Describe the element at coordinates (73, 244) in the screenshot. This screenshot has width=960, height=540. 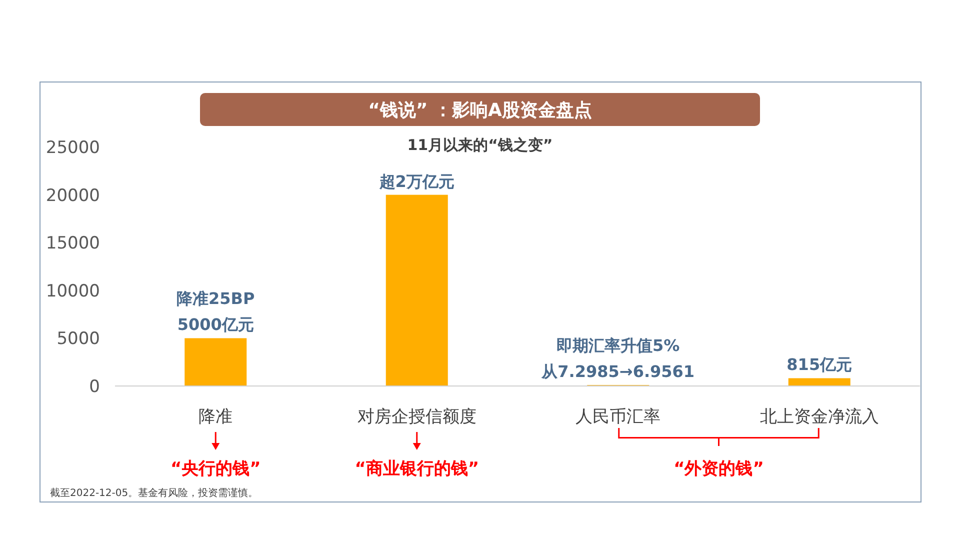
I see `y-tick-label: 15000` at that location.